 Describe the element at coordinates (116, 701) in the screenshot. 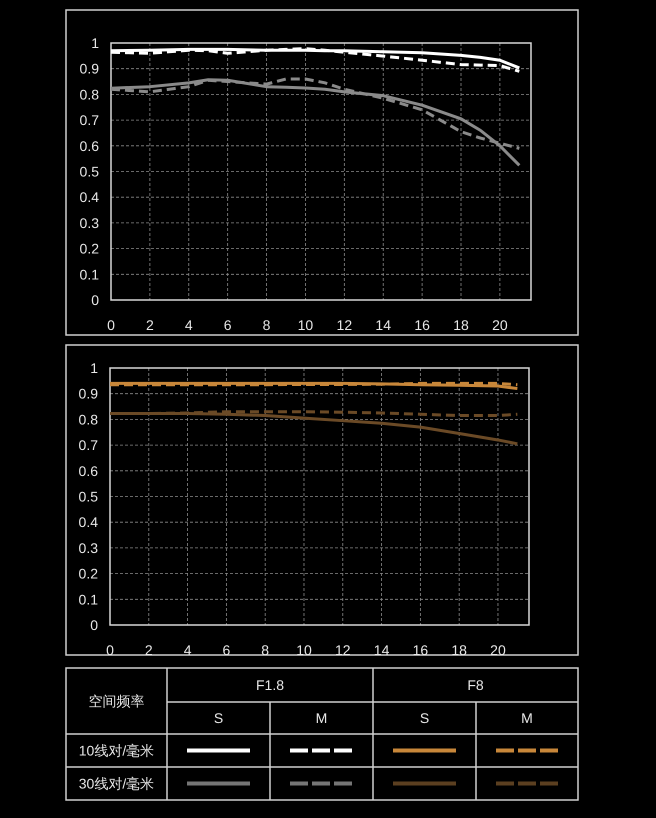

I see `text: 空间频率` at that location.